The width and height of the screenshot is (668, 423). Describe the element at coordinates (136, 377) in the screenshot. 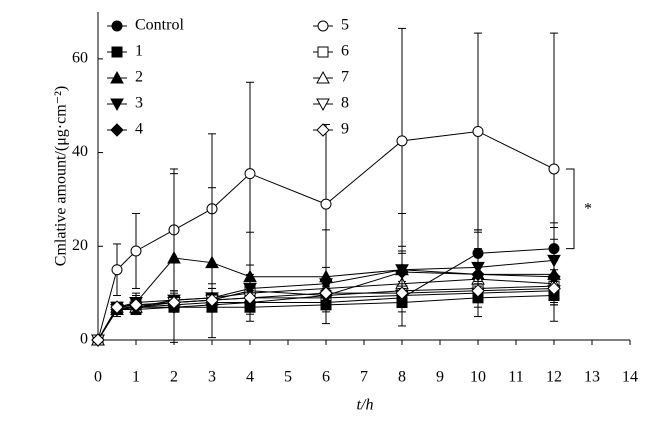

I see `x-tick-label: 1` at that location.